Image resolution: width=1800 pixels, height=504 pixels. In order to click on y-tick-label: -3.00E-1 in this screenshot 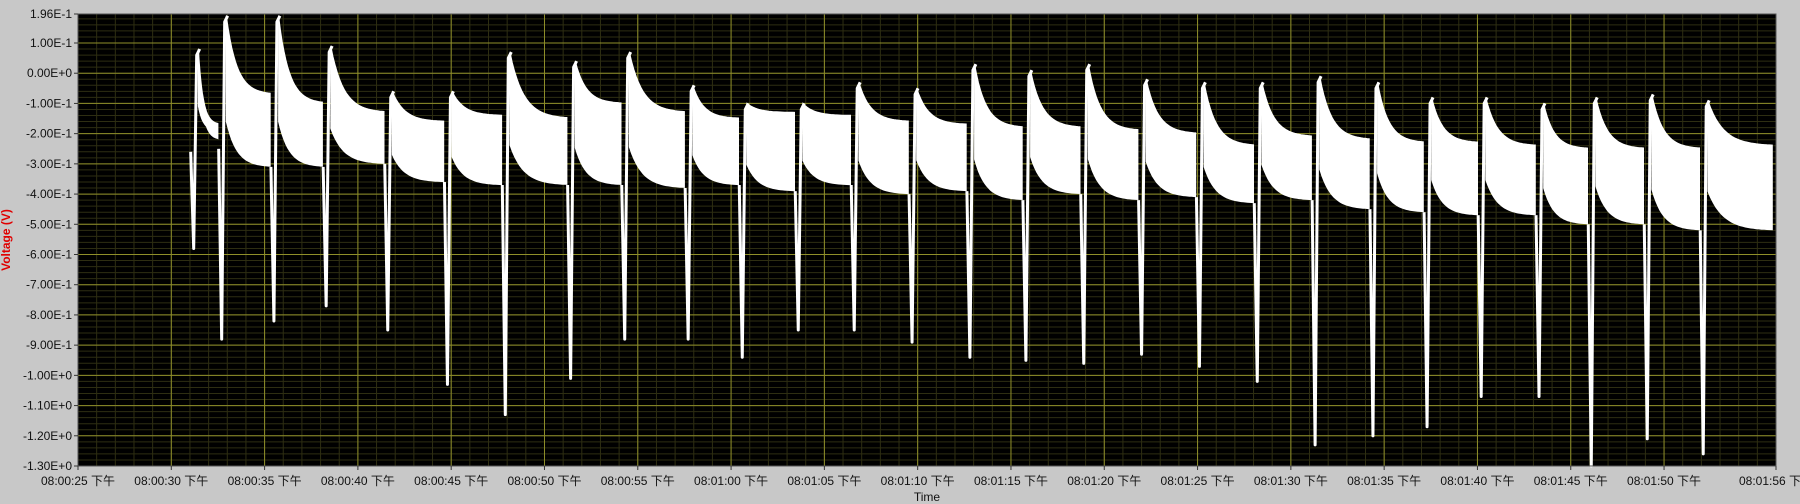, I will do `click(49, 164)`.